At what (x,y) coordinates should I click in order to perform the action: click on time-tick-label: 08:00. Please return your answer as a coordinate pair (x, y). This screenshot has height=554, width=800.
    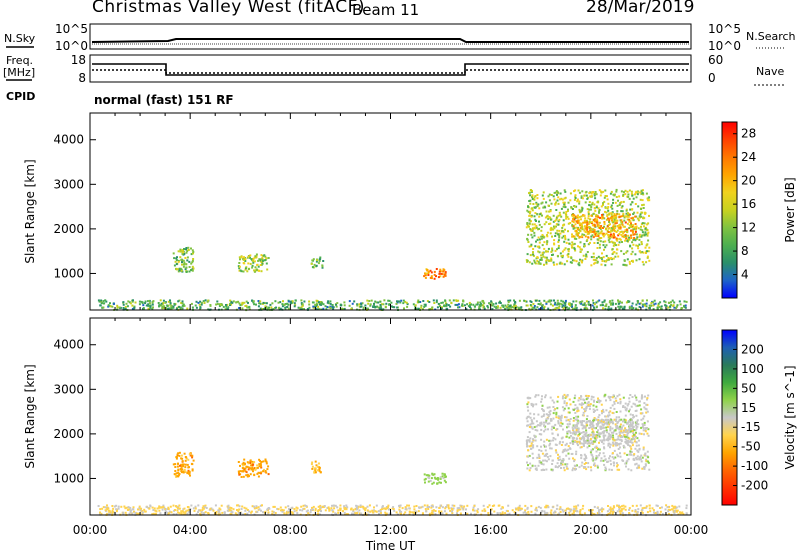
    Looking at the image, I should click on (290, 530).